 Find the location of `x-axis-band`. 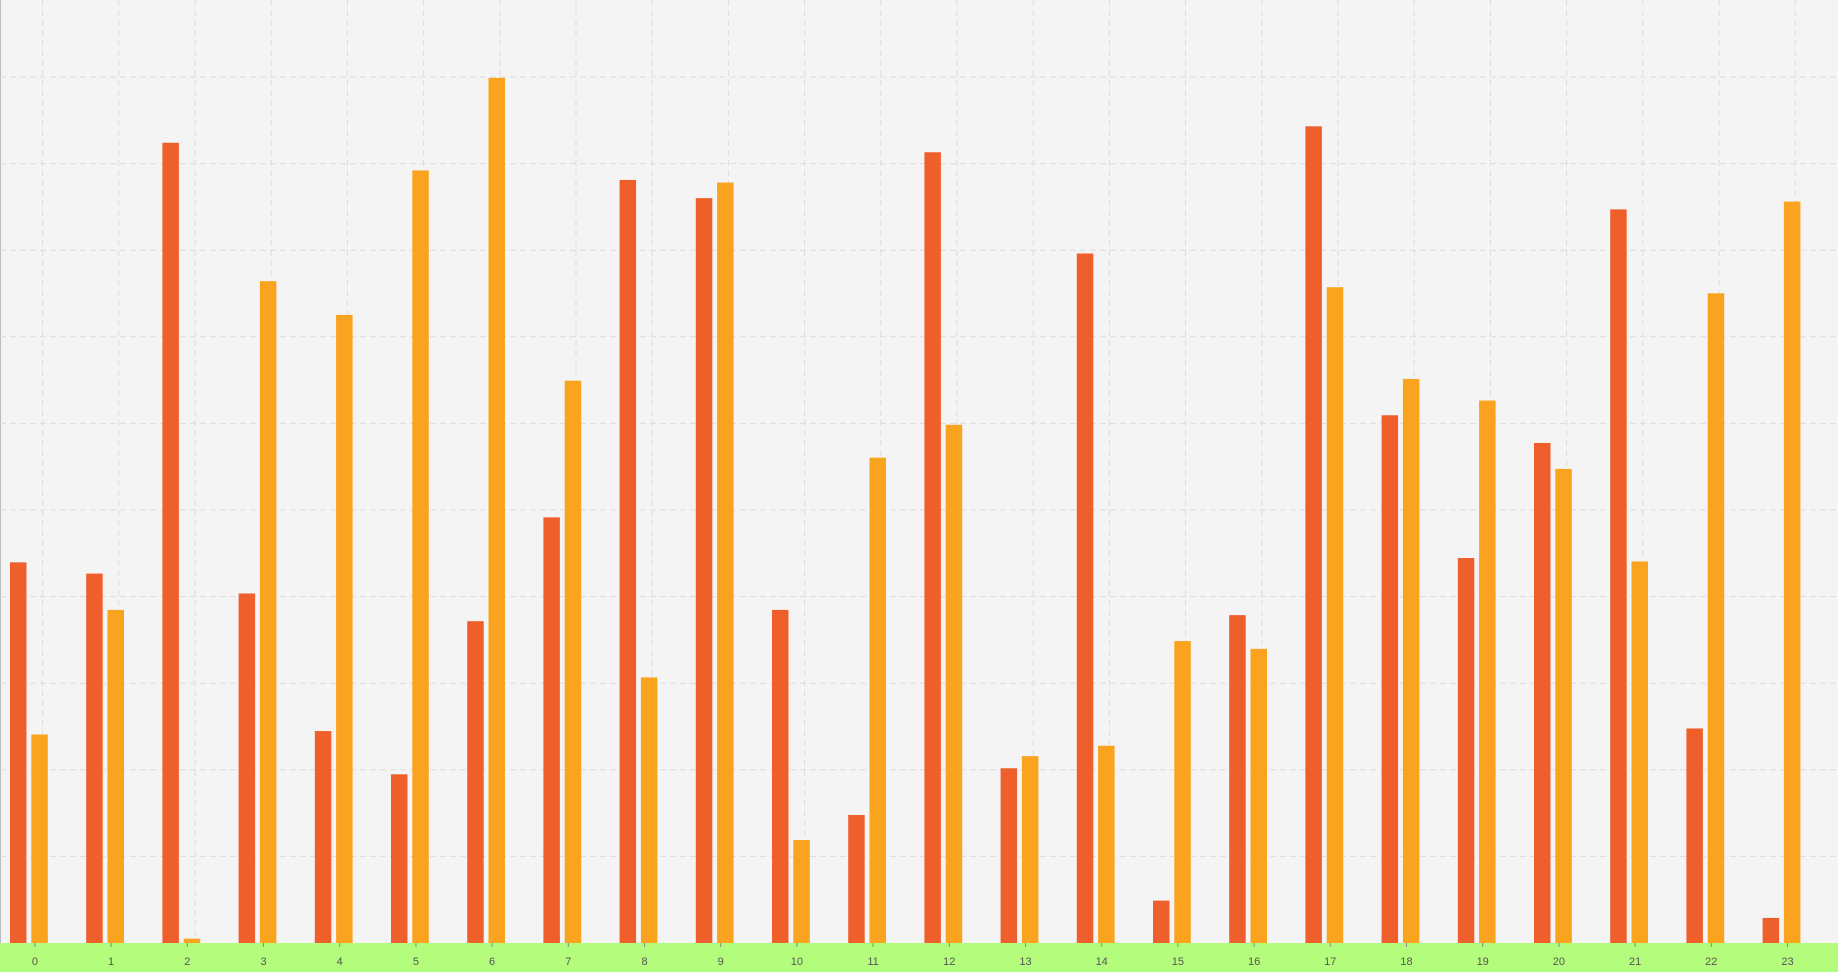

x-axis-band is located at coordinates (919, 957).